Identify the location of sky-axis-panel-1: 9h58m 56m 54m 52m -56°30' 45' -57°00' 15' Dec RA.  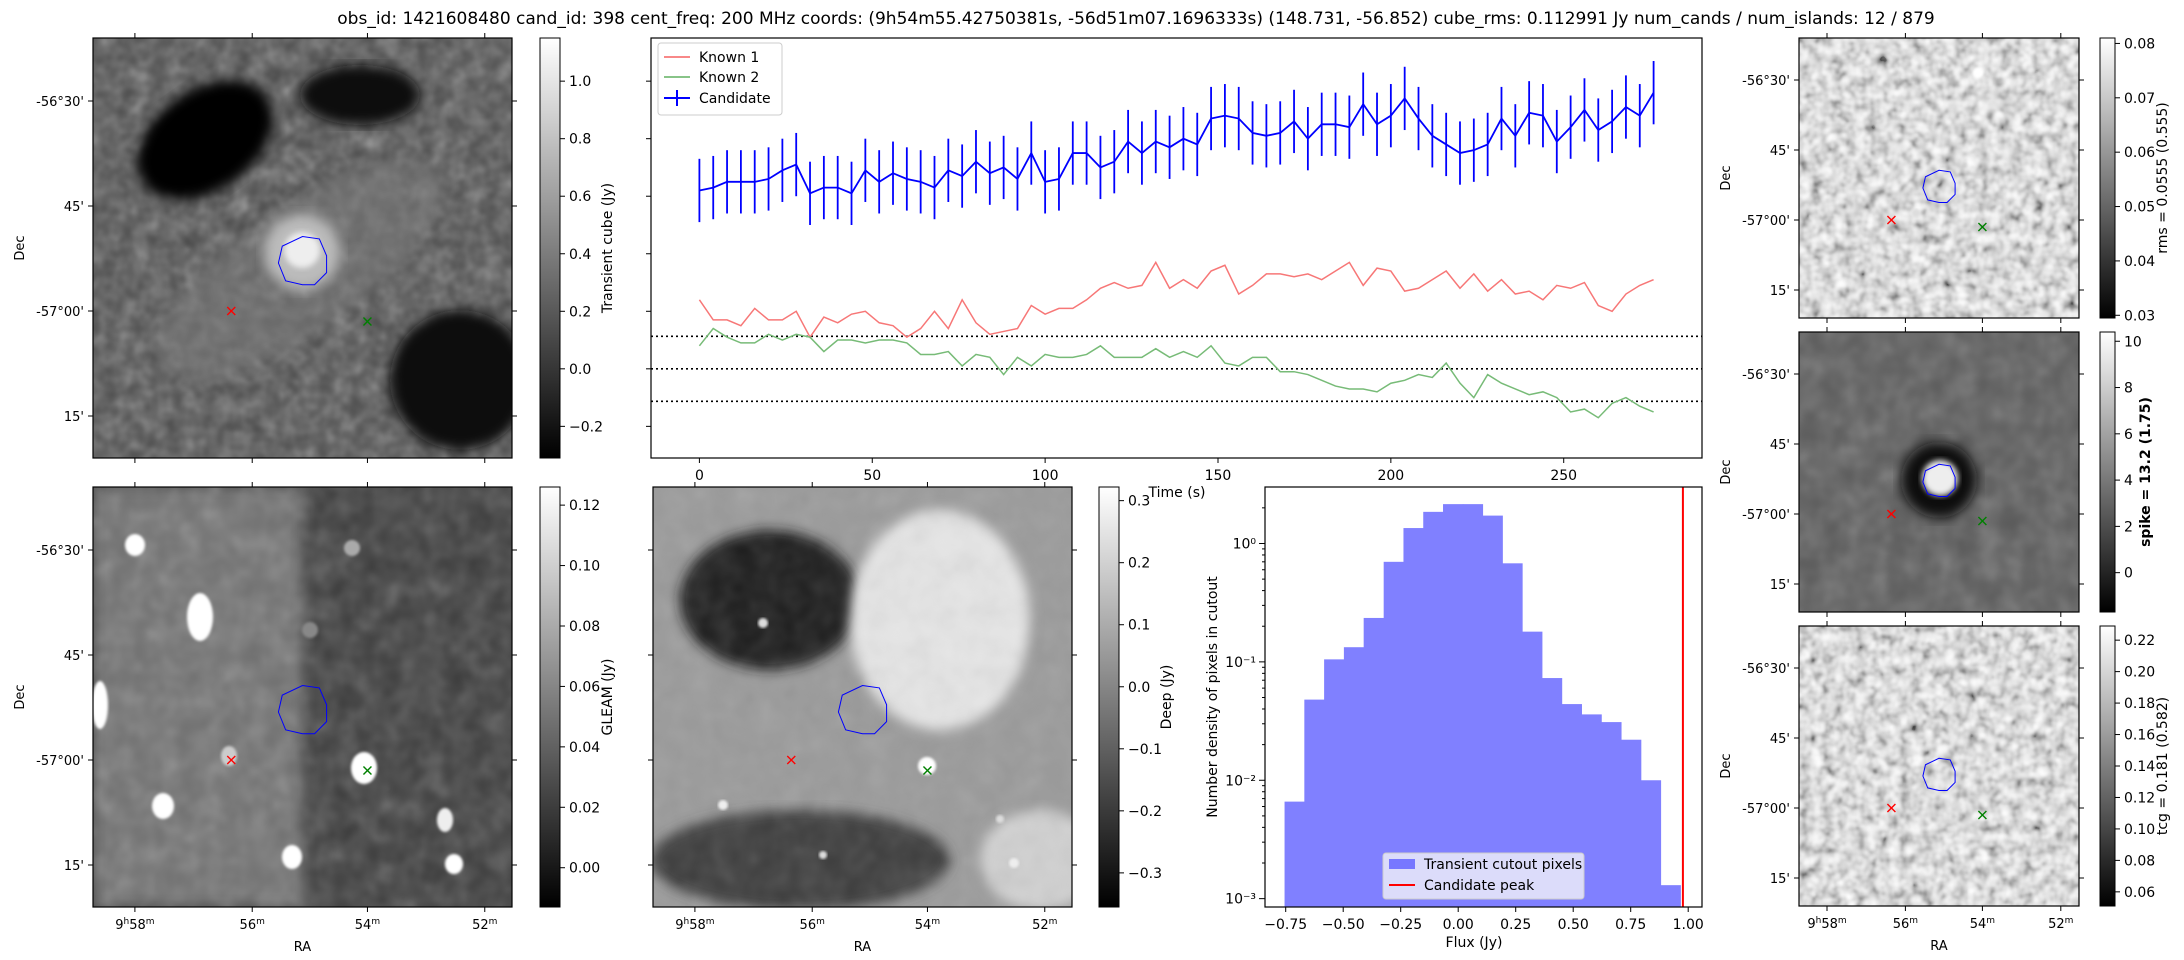
(265, 718).